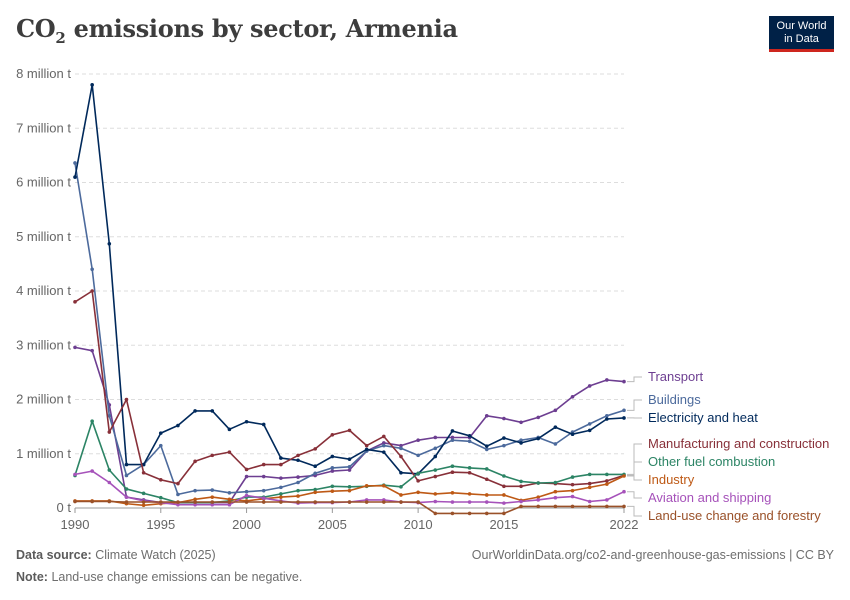 This screenshot has width=850, height=600. Describe the element at coordinates (711, 461) in the screenshot. I see `legend-label: Other fuel combustion` at that location.